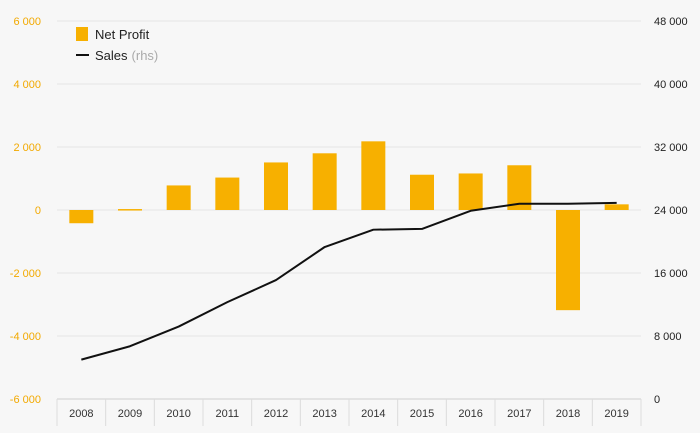  What do you see at coordinates (671, 148) in the screenshot?
I see `right-tick-label: 32 000` at bounding box center [671, 148].